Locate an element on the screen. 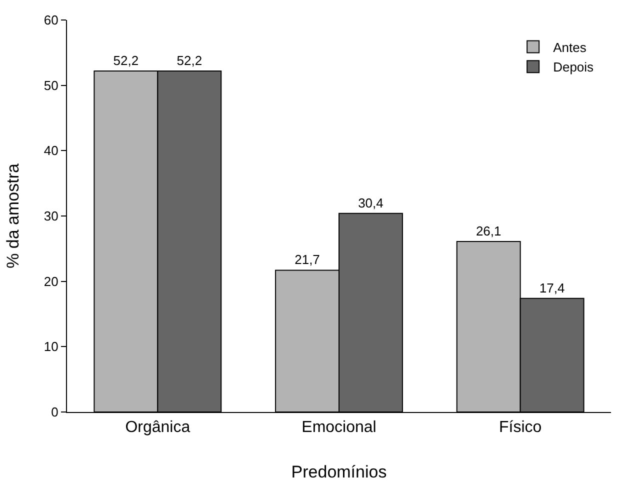  y-tick-label: 20 is located at coordinates (51, 281).